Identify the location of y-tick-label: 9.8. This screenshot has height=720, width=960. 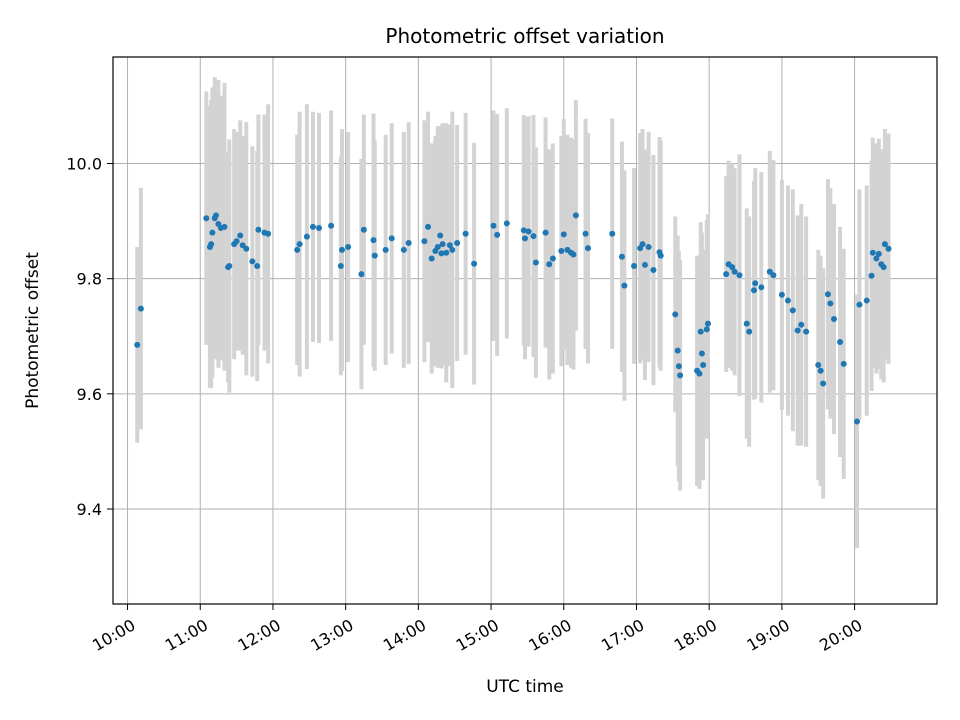
(89, 279).